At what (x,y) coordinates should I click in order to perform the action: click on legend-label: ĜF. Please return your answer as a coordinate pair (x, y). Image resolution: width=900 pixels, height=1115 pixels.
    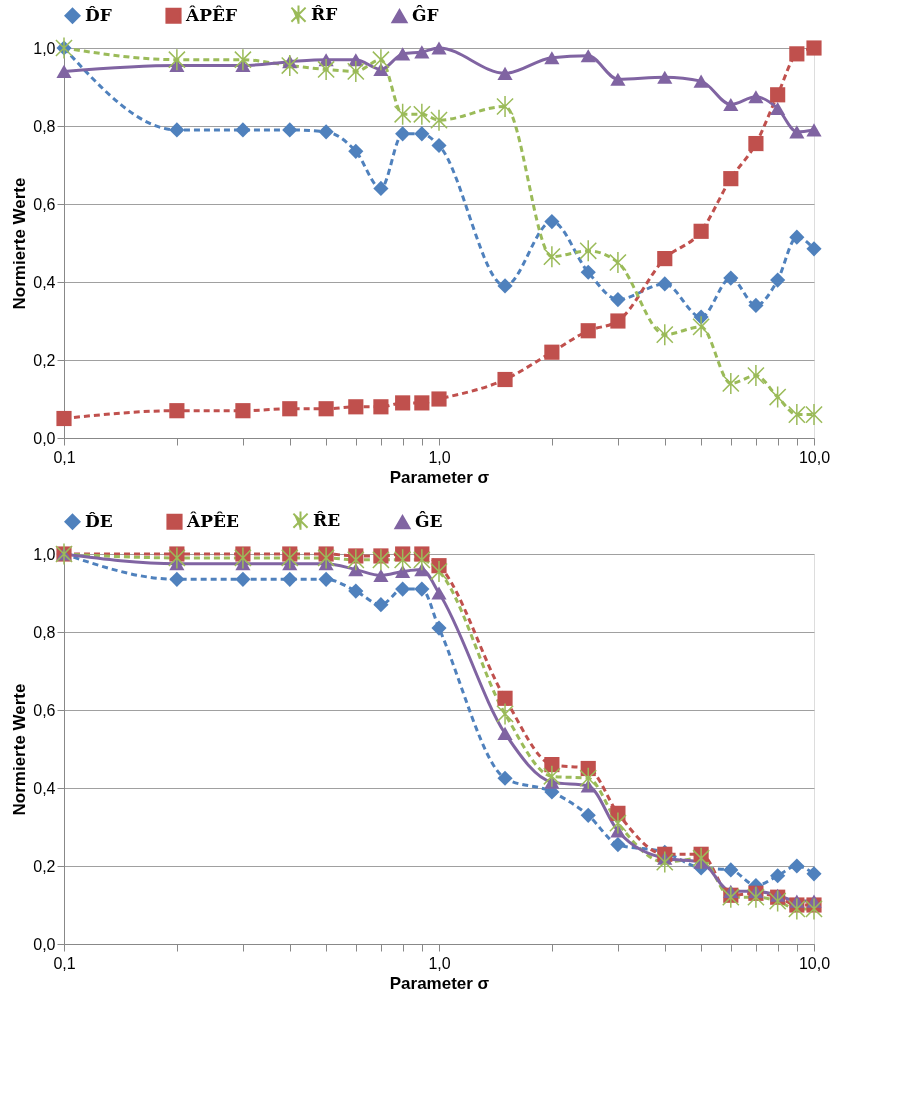
    Looking at the image, I should click on (425, 15).